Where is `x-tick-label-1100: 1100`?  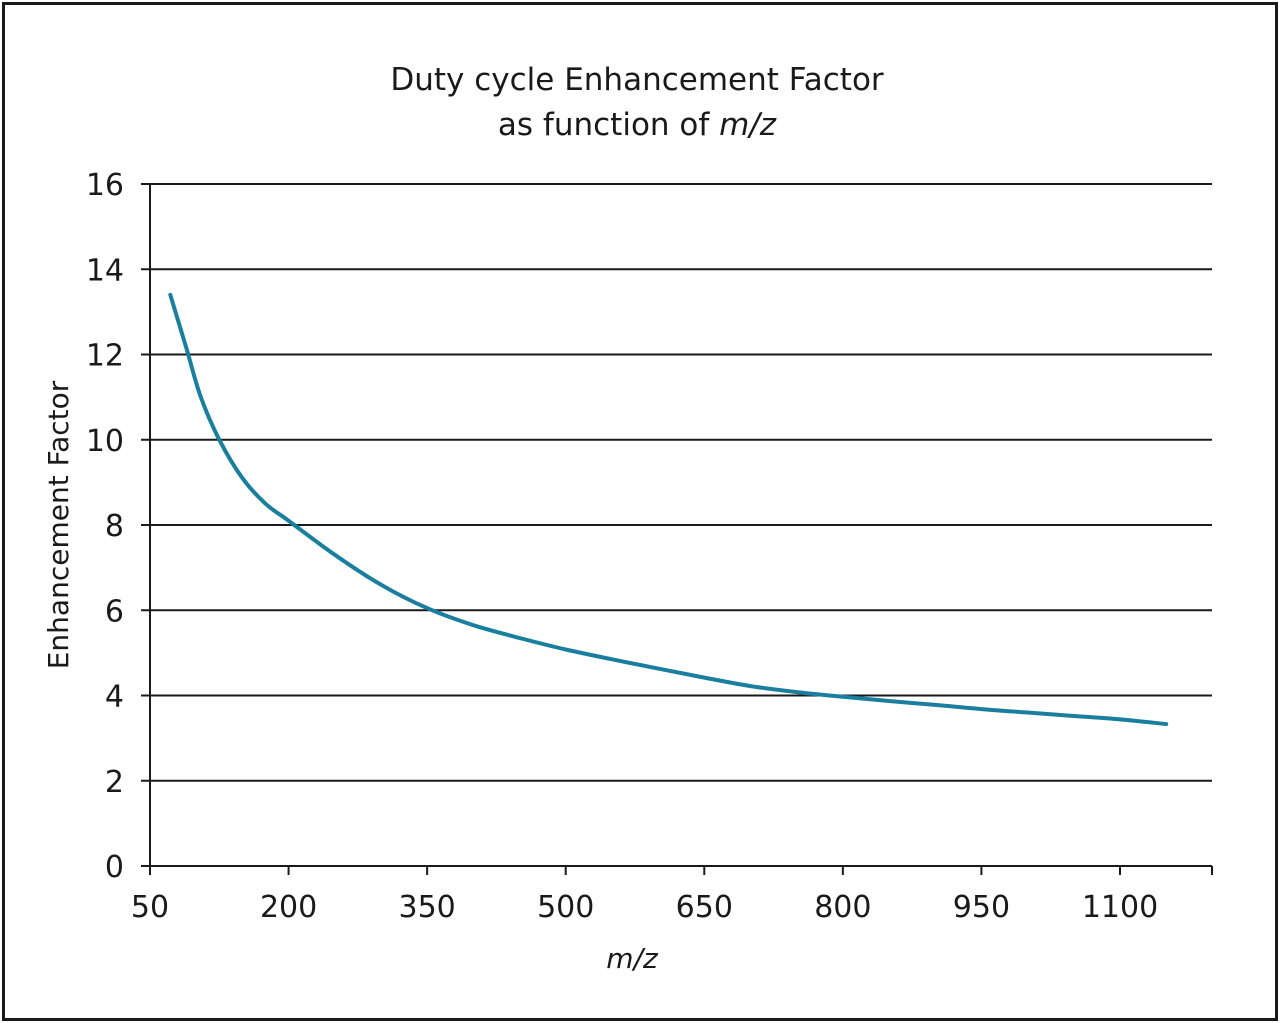 x-tick-label-1100: 1100 is located at coordinates (1120, 907).